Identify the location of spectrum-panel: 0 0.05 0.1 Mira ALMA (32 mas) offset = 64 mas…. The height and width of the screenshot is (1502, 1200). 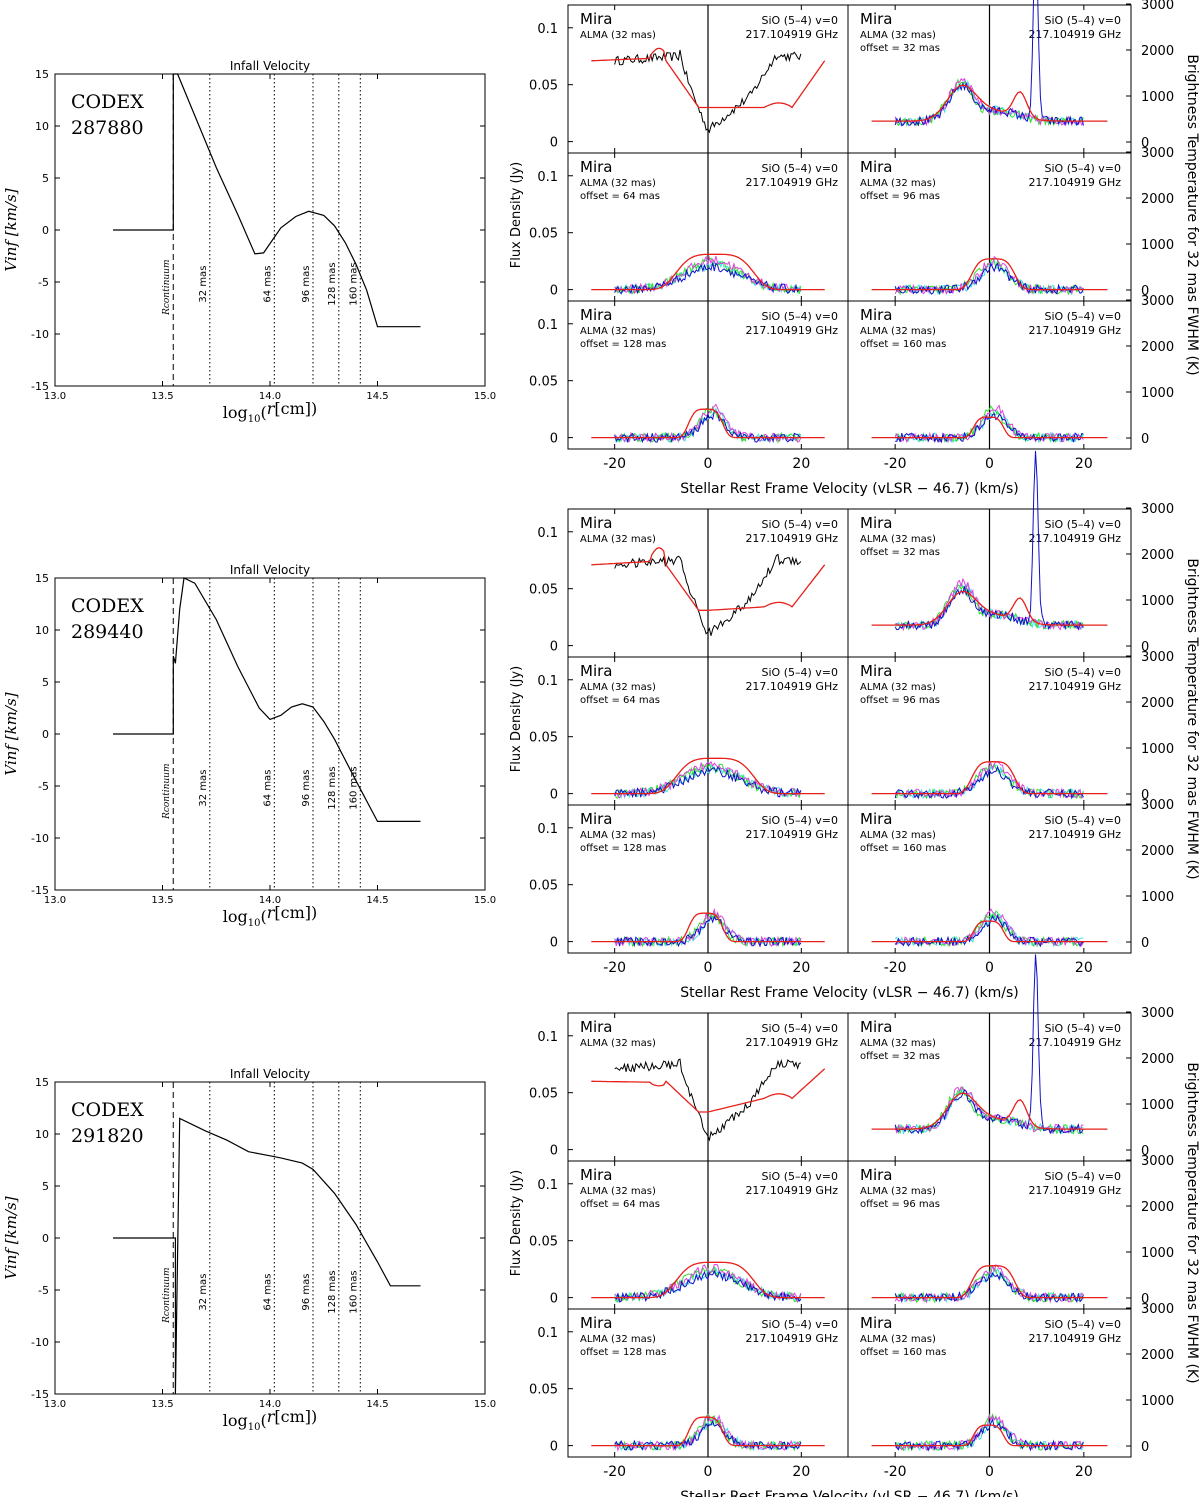
(689, 227).